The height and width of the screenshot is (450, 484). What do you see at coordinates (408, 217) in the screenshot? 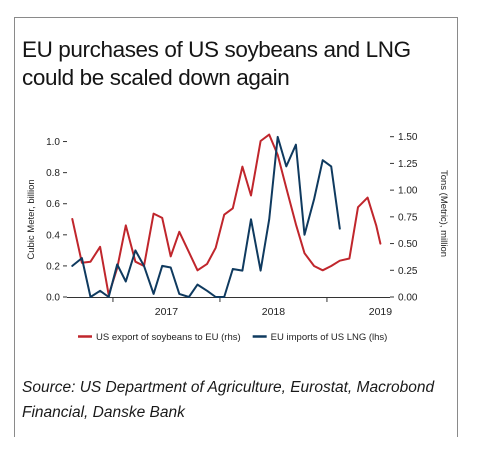
I see `right-axis-tick-label: 0.75` at bounding box center [408, 217].